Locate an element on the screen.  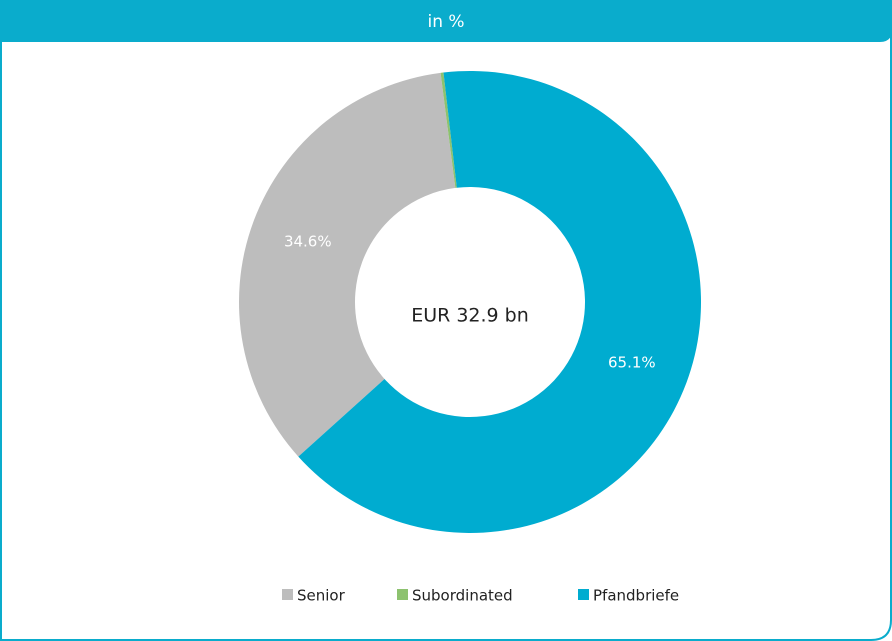
data-label: 34.6% is located at coordinates (308, 241).